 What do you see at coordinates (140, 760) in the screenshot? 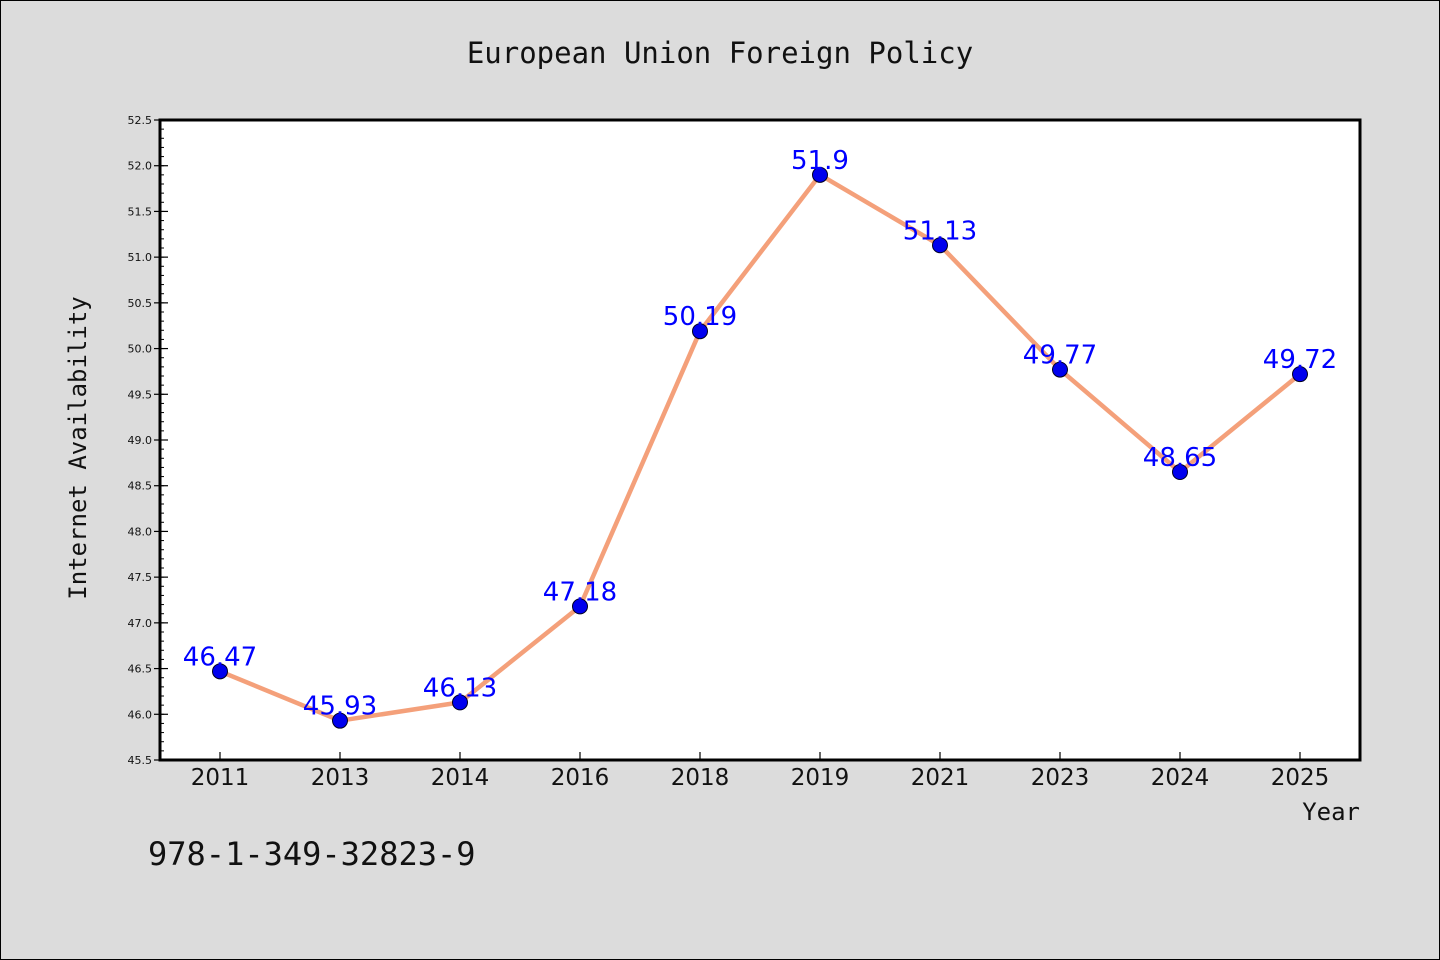
I see `y-tick-label: 45.5` at bounding box center [140, 760].